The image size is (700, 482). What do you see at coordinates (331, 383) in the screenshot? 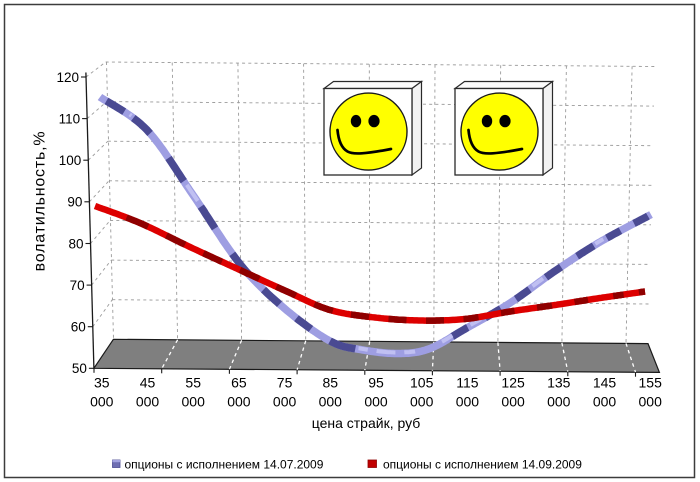
I see `svg-text: 85` at bounding box center [331, 383].